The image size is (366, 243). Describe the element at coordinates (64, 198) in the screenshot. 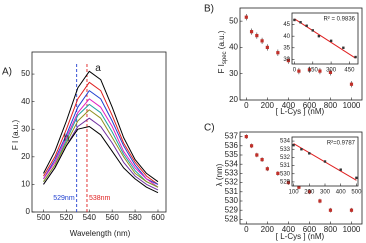

I see `peak-label: 529nm` at that location.